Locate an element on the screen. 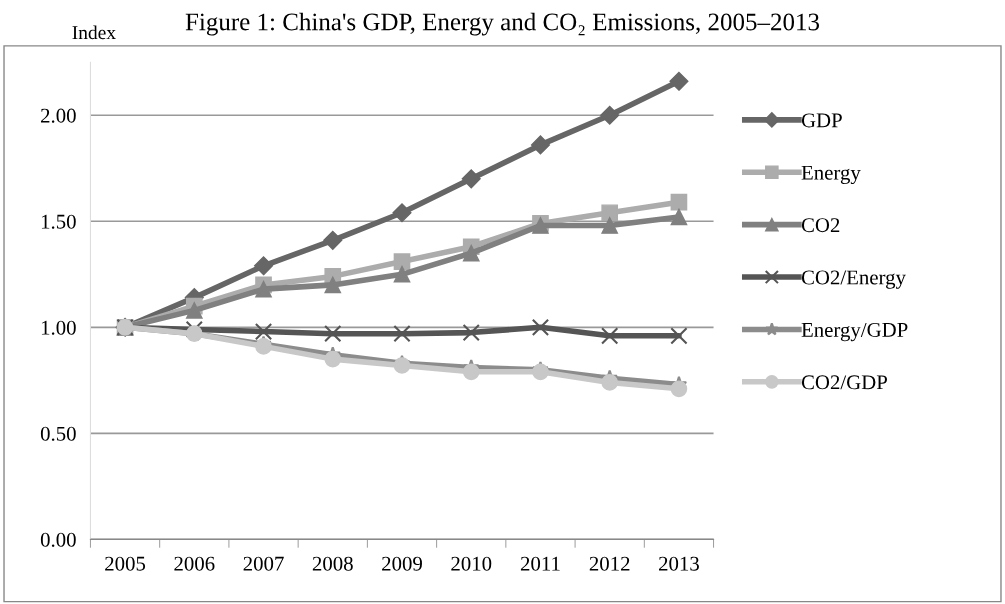  legend-label: GDP is located at coordinates (821, 120).